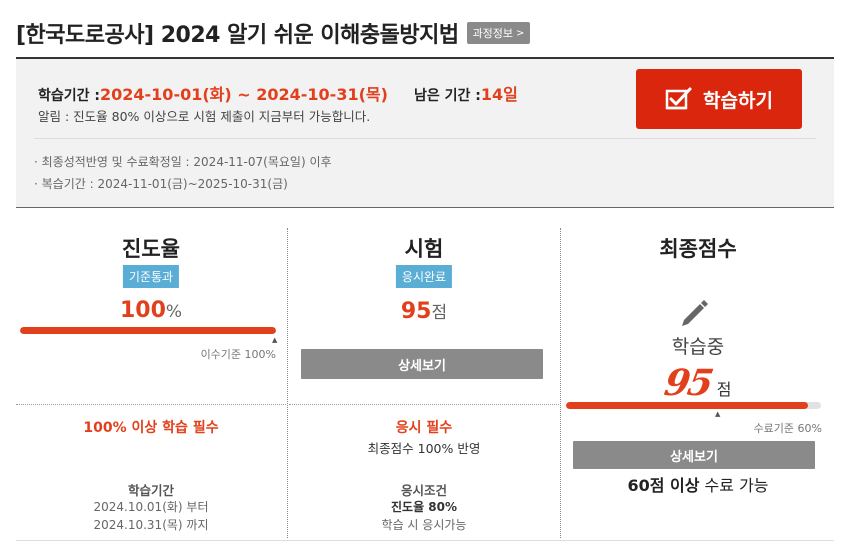 The height and width of the screenshot is (547, 851). What do you see at coordinates (423, 490) in the screenshot?
I see `exam-condition-heading: 응시조건` at bounding box center [423, 490].